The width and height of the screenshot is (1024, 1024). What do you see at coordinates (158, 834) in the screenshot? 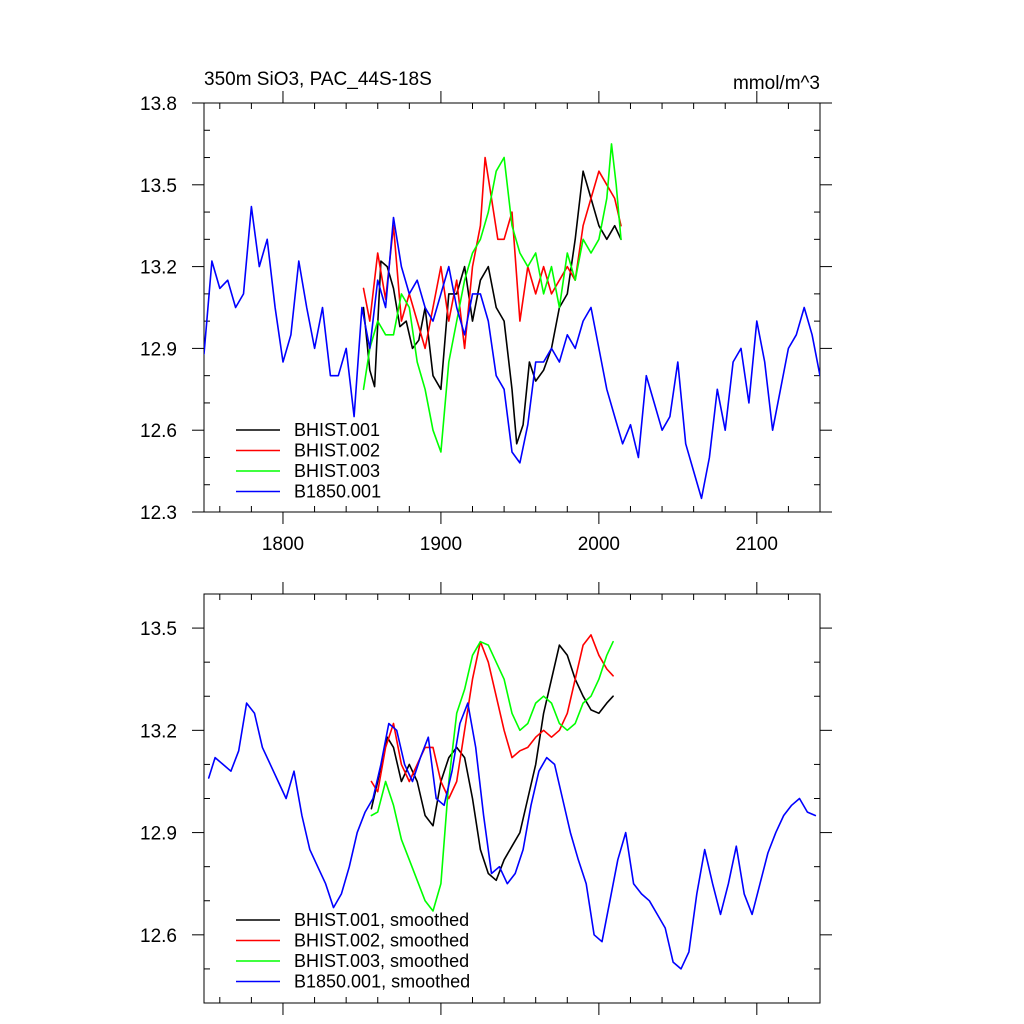
I see `chart-2-y-tick-label: 12.9` at bounding box center [158, 834].